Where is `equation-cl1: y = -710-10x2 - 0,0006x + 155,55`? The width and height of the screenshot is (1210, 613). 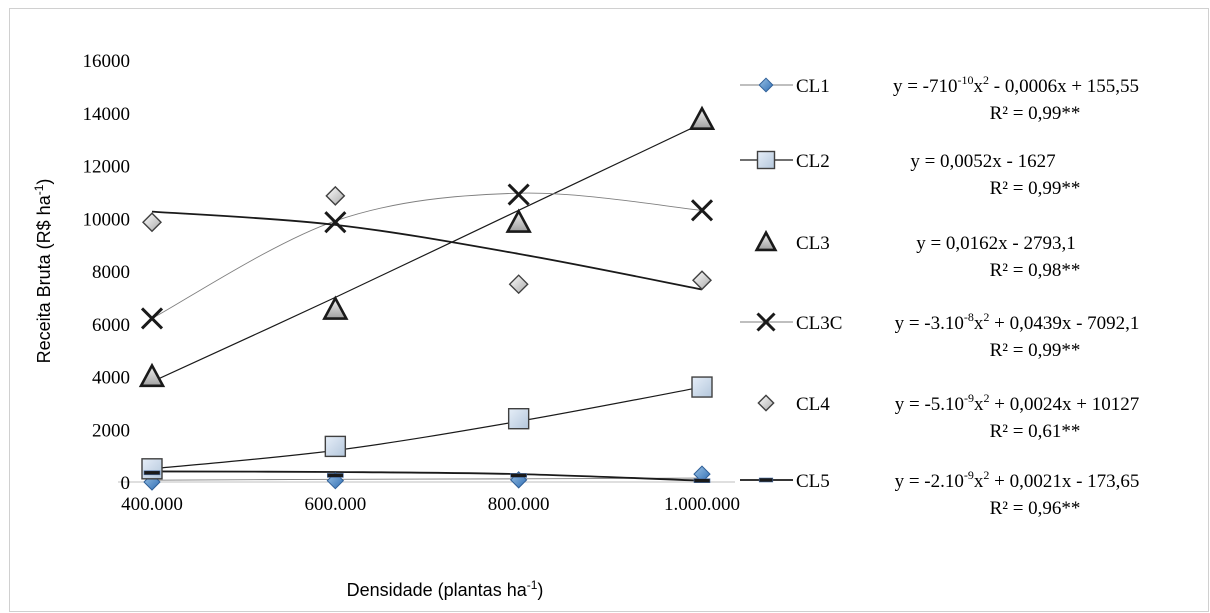
equation-cl1: y = -710-10x2 - 0,0006x + 155,55 is located at coordinates (1016, 85).